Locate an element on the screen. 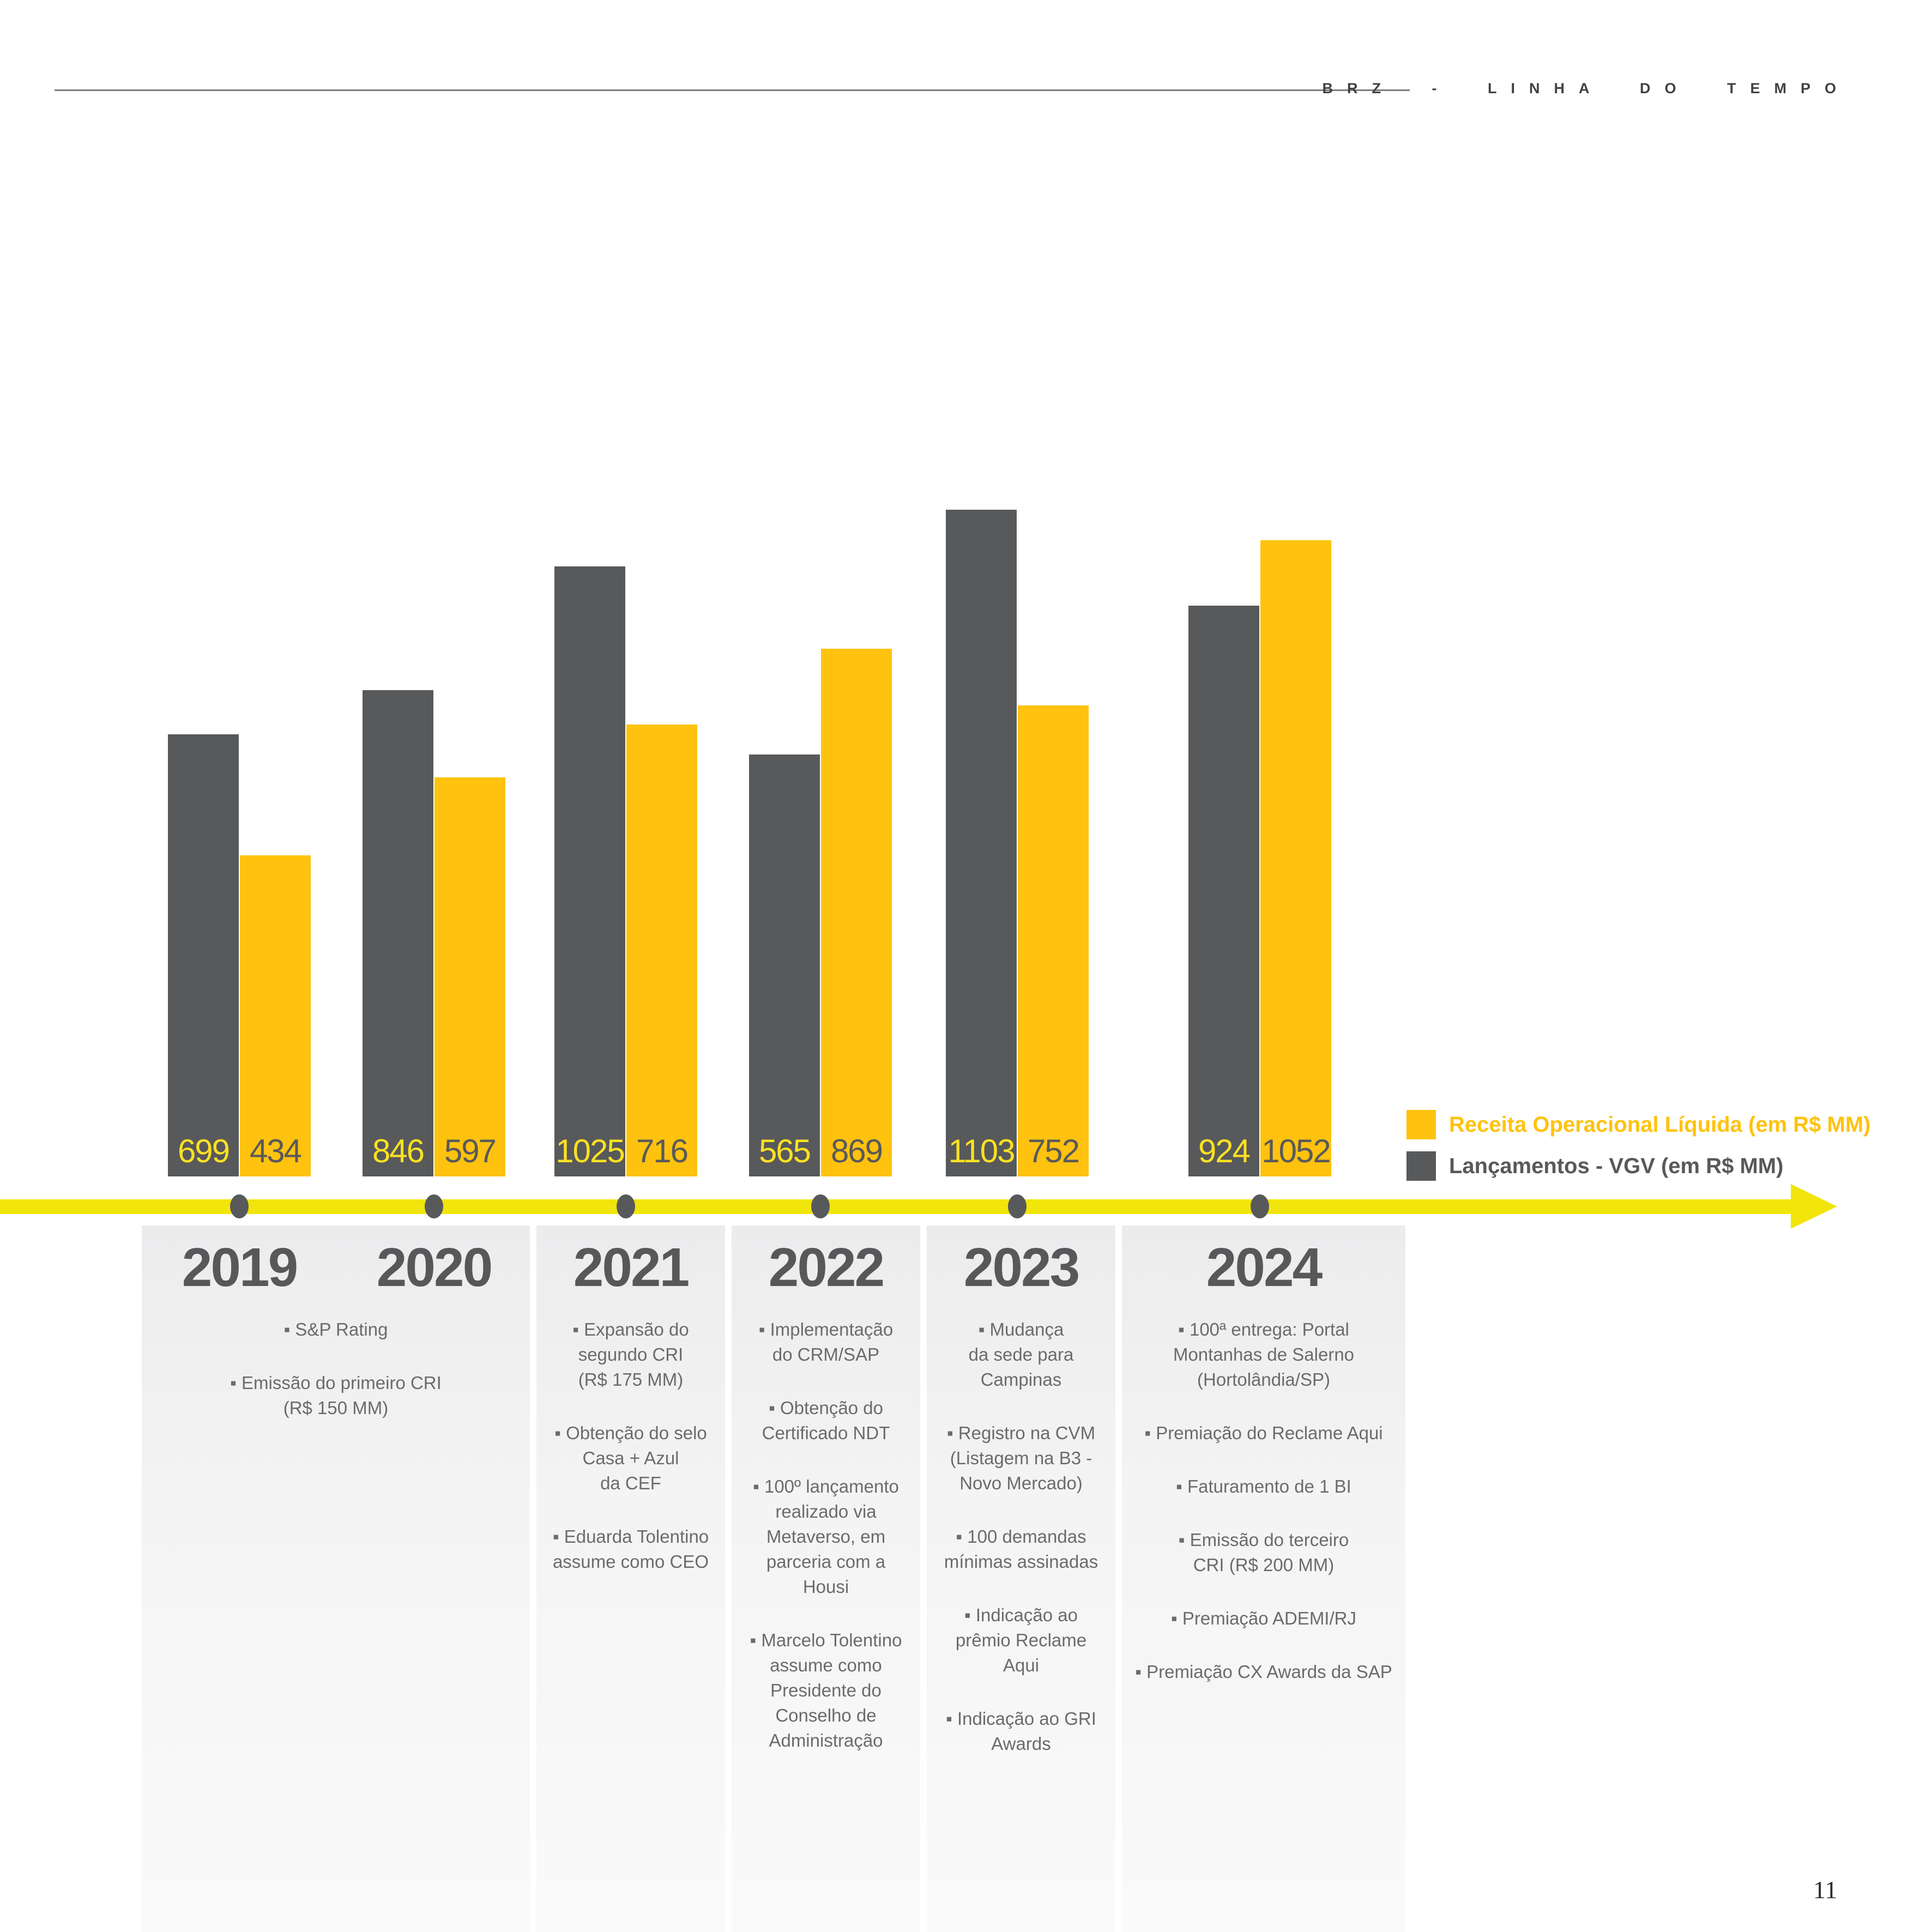 The width and height of the screenshot is (1932, 1932). bar-value-label: 752 is located at coordinates (1053, 1151).